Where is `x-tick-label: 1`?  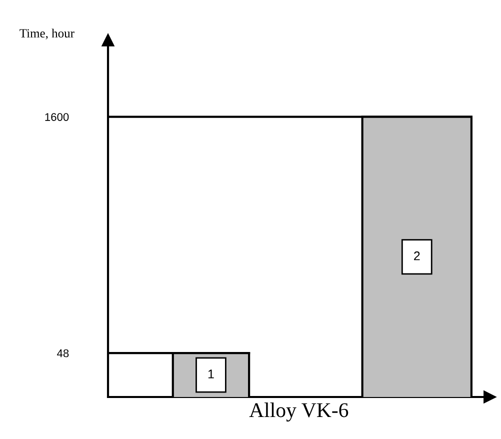 x-tick-label: 1 is located at coordinates (211, 374).